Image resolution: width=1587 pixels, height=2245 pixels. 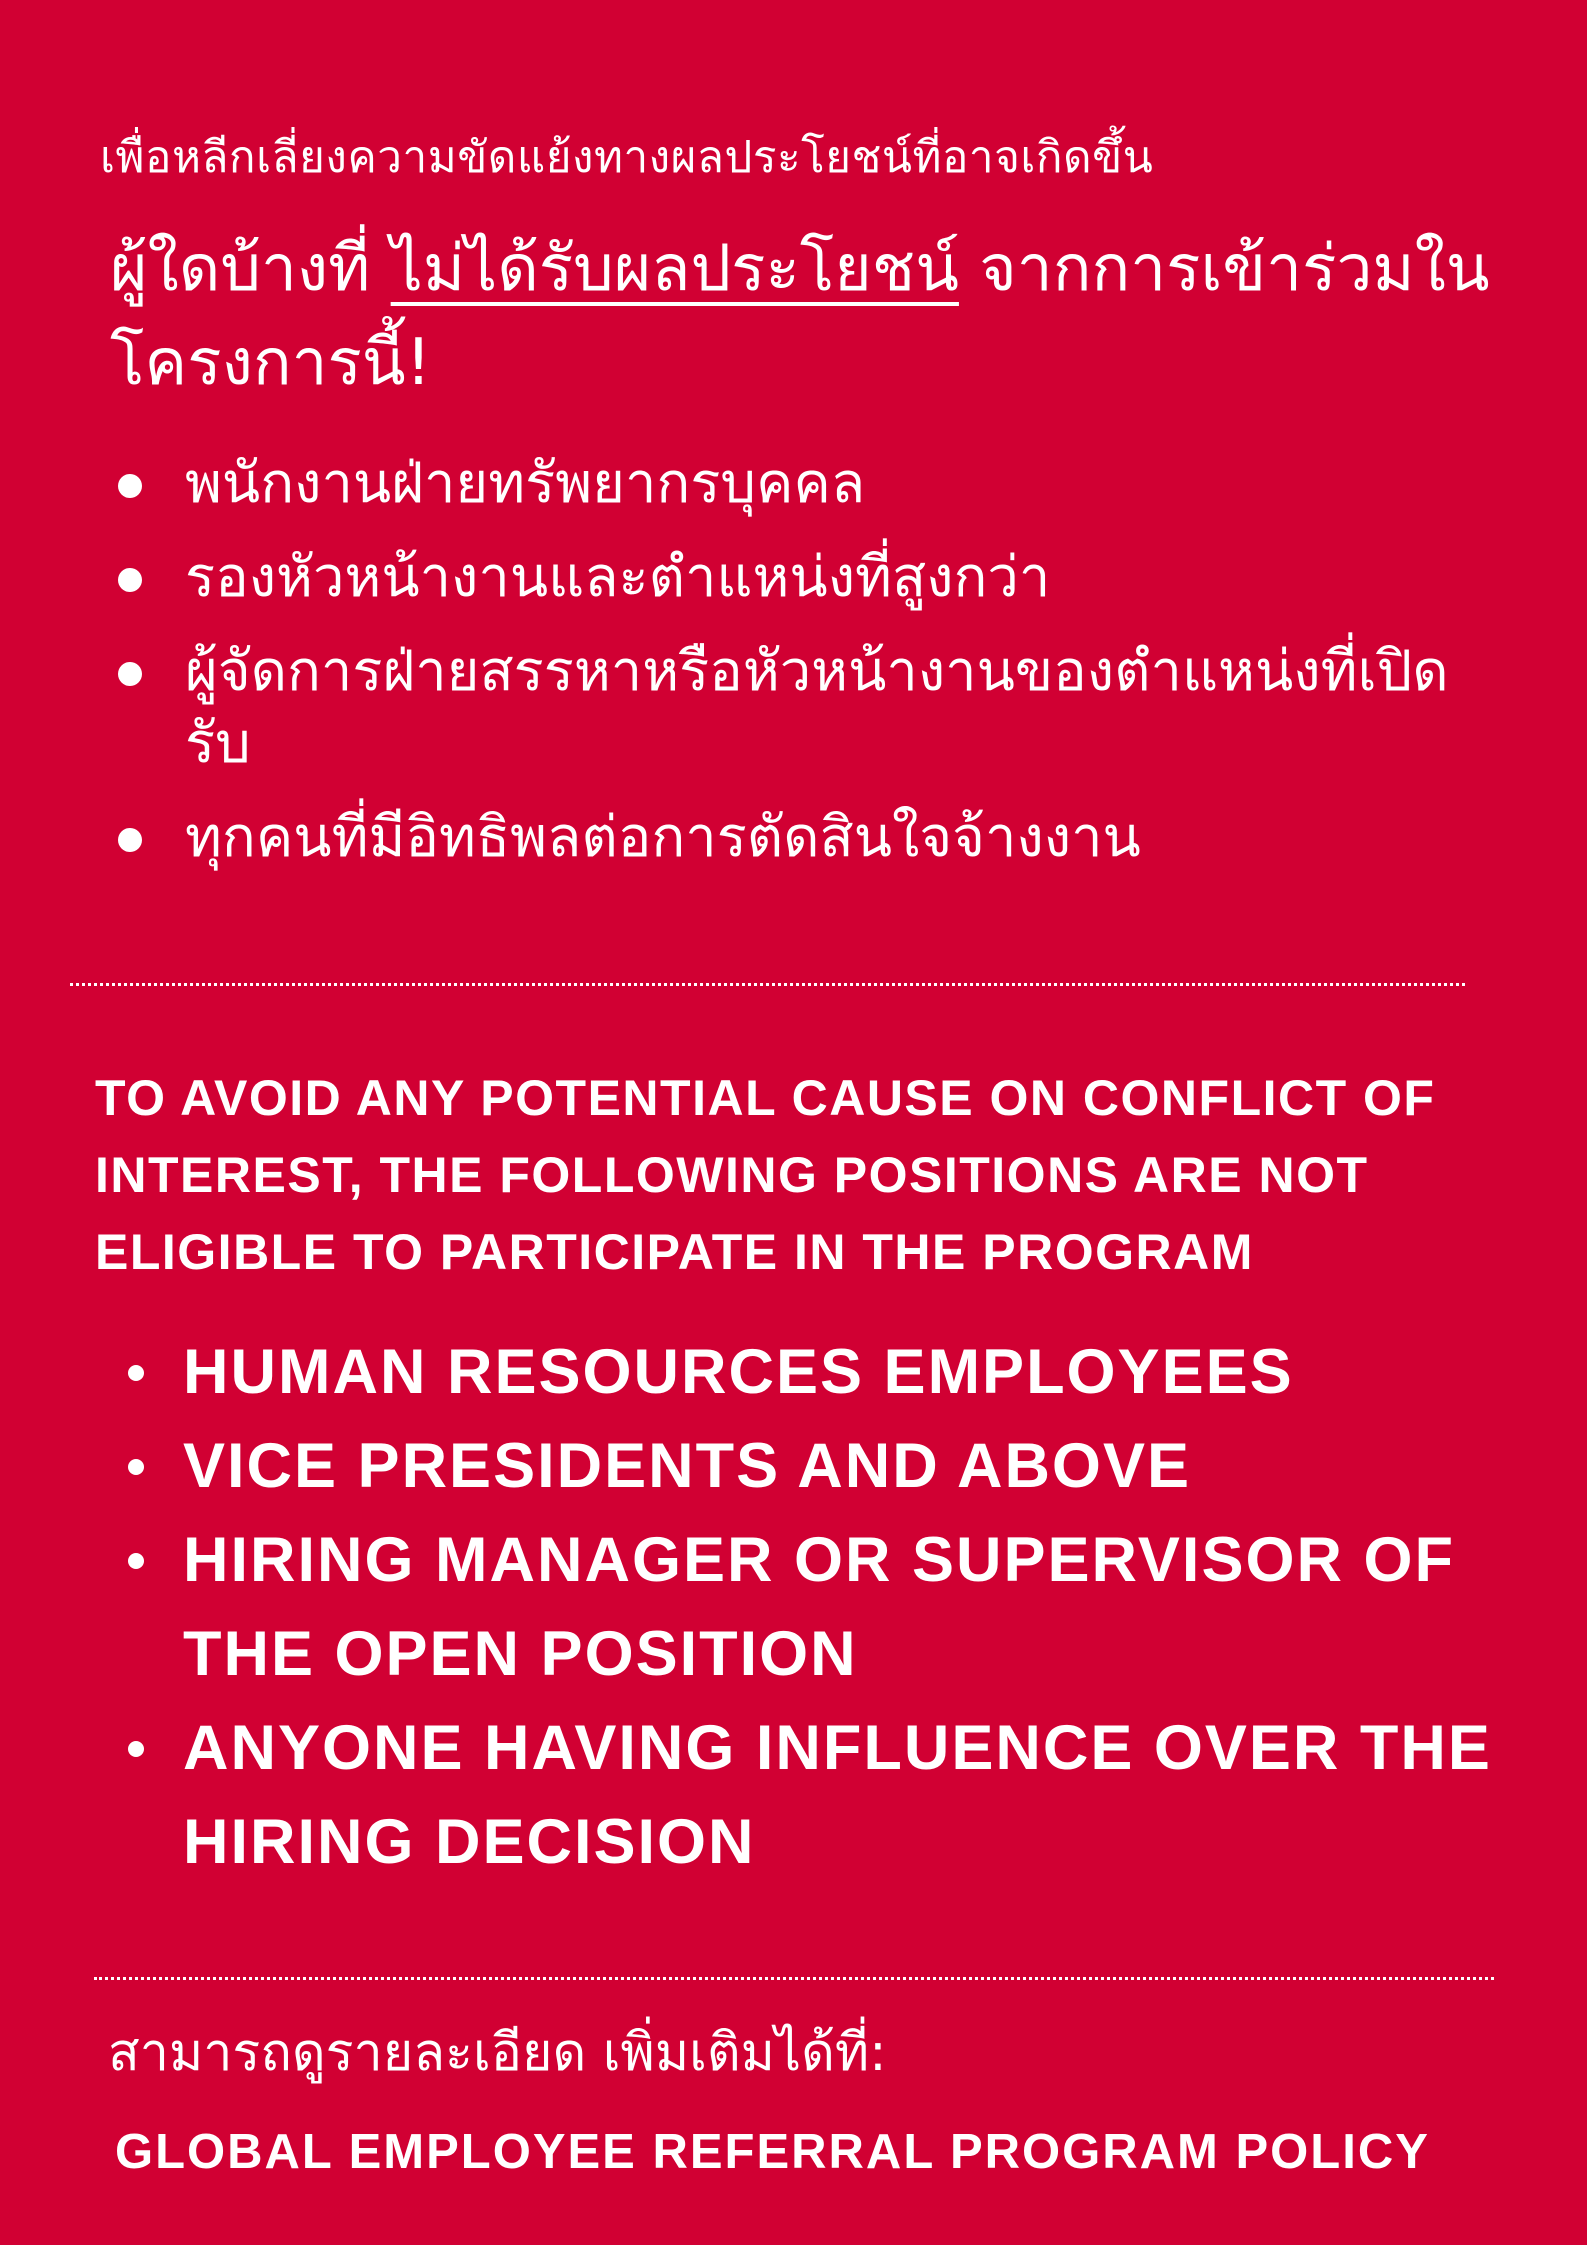 I want to click on list-item: พนักงานฝ่ายทรัพยากรบุคคล, so click(x=800, y=484).